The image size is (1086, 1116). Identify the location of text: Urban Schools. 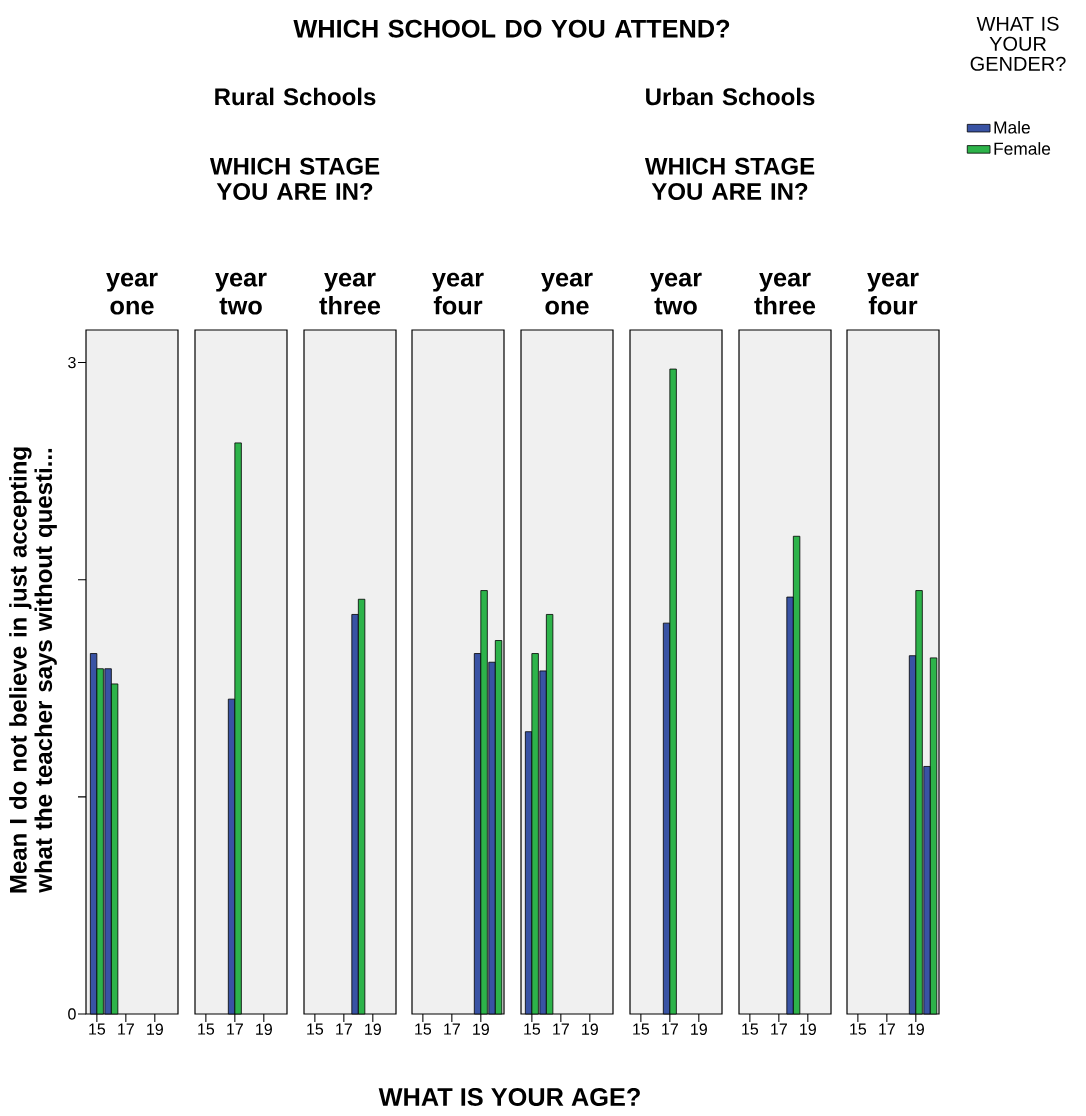
(730, 96).